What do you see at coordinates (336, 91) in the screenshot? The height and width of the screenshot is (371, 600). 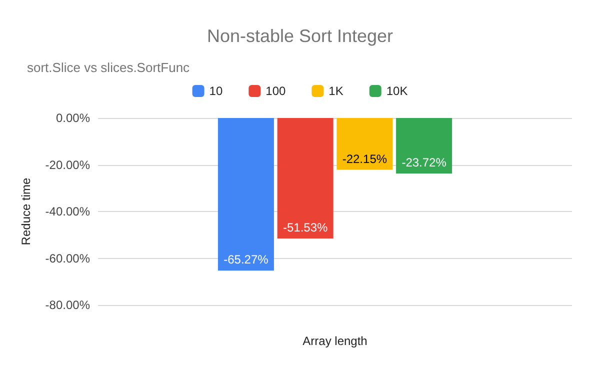 I see `legend-label: 1K` at bounding box center [336, 91].